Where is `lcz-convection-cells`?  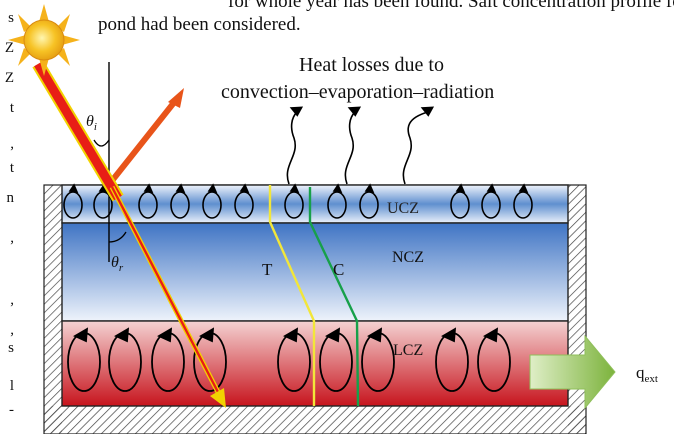
lcz-convection-cells is located at coordinates (289, 359).